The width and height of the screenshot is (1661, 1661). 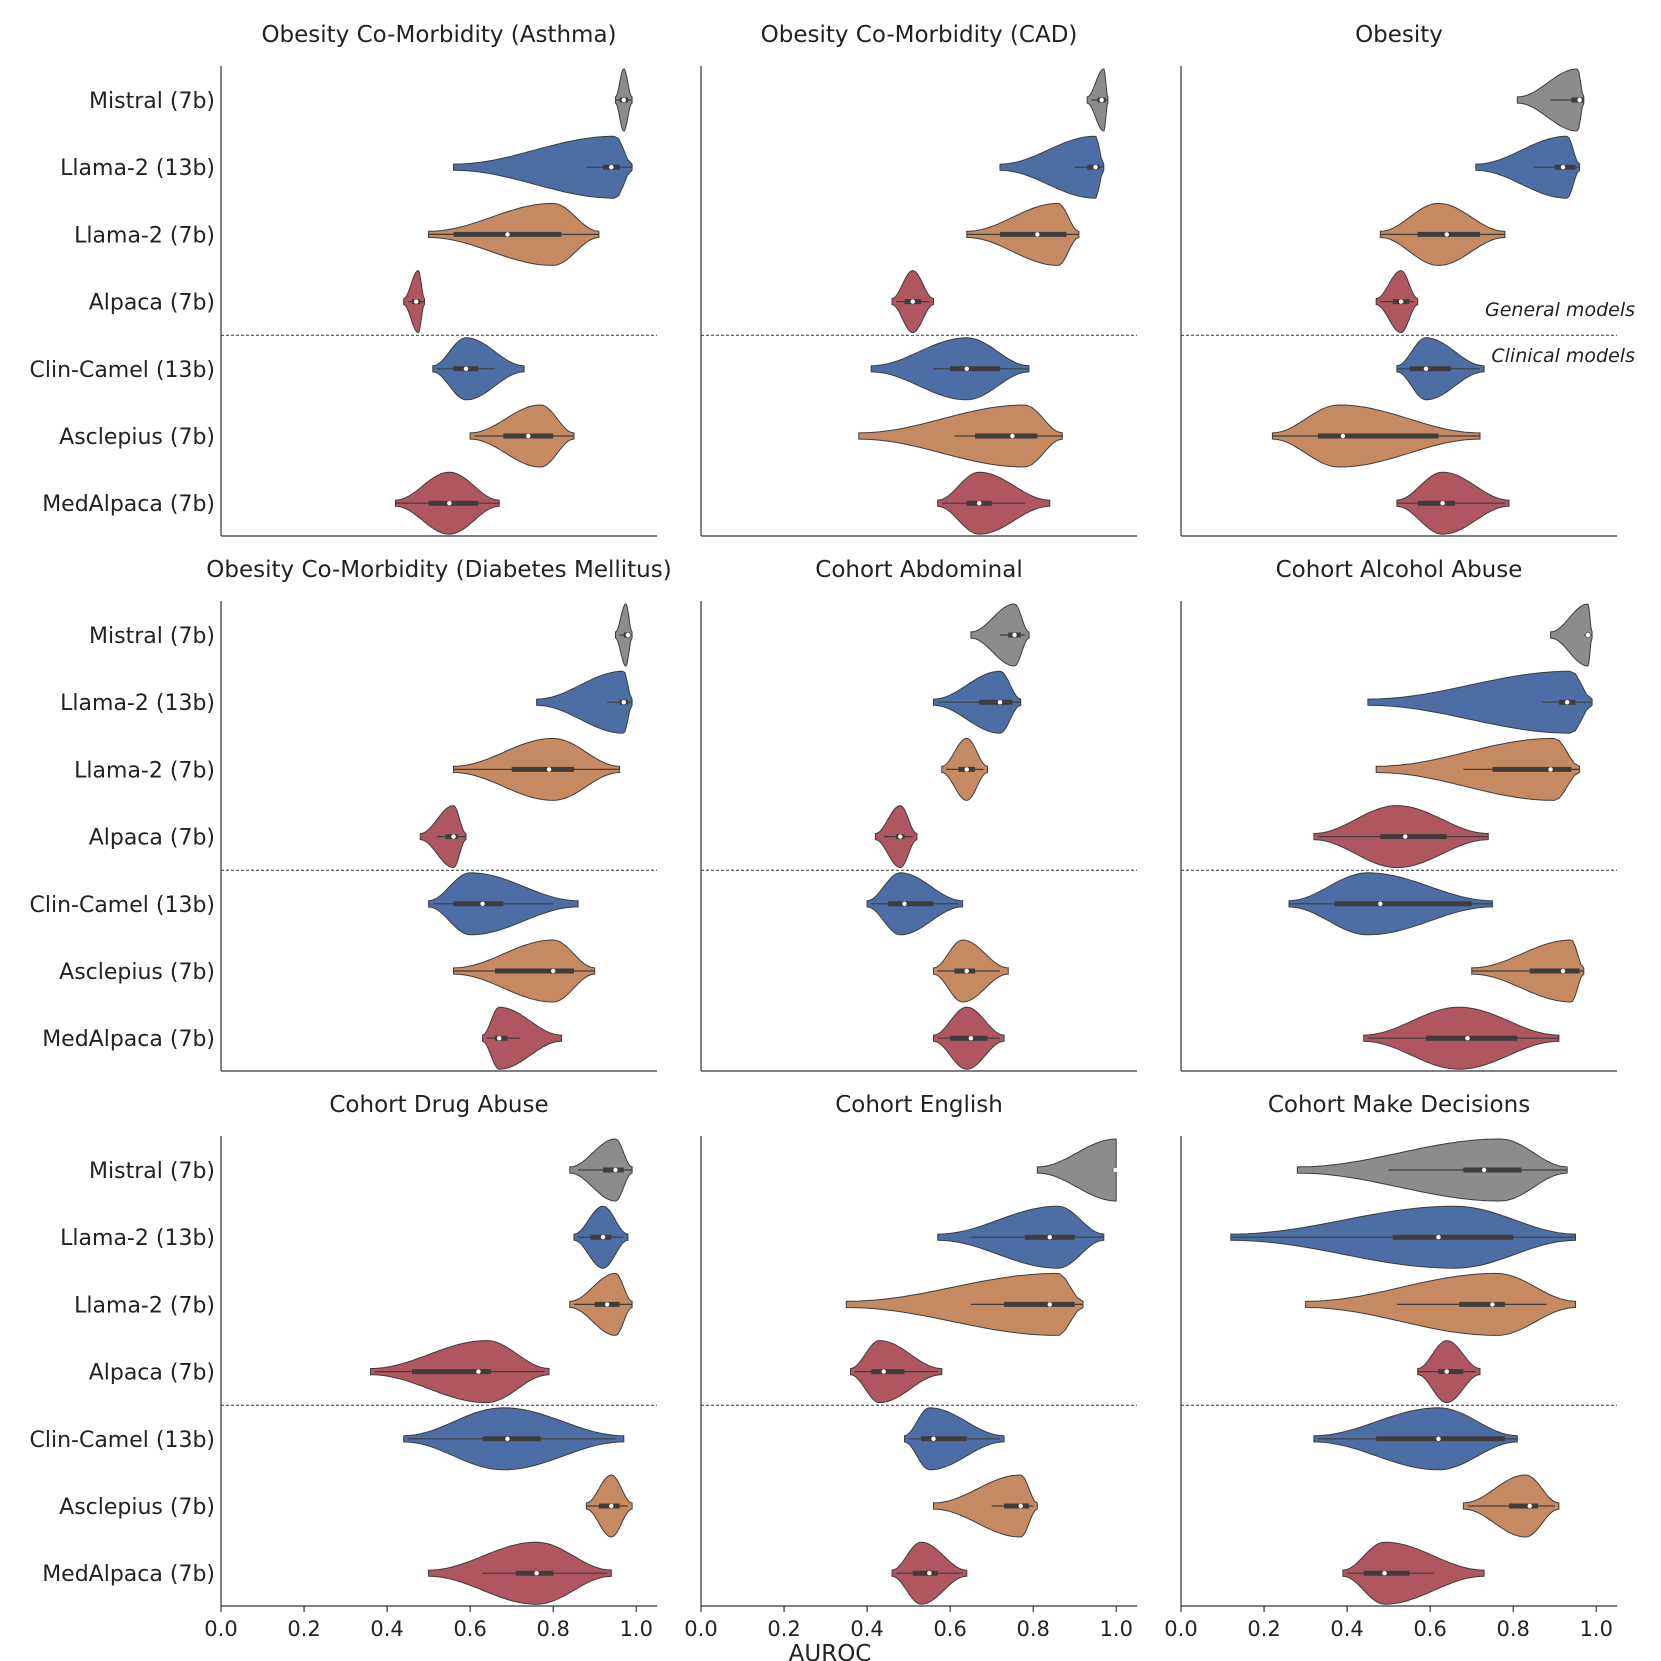 I want to click on y-tick-label: Llama-2 (7b), so click(x=144, y=770).